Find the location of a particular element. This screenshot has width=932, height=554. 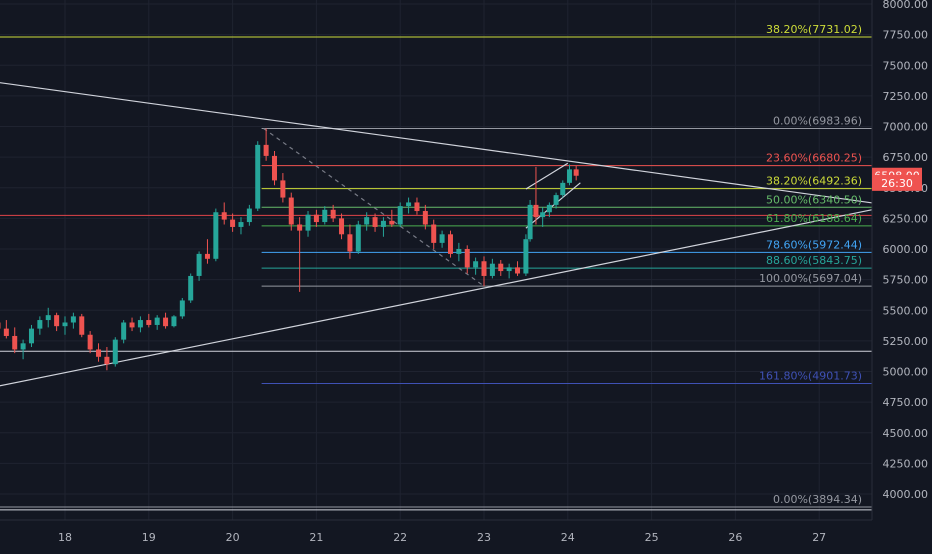

price-badges: 6598.0026:30 is located at coordinates (897, 179).